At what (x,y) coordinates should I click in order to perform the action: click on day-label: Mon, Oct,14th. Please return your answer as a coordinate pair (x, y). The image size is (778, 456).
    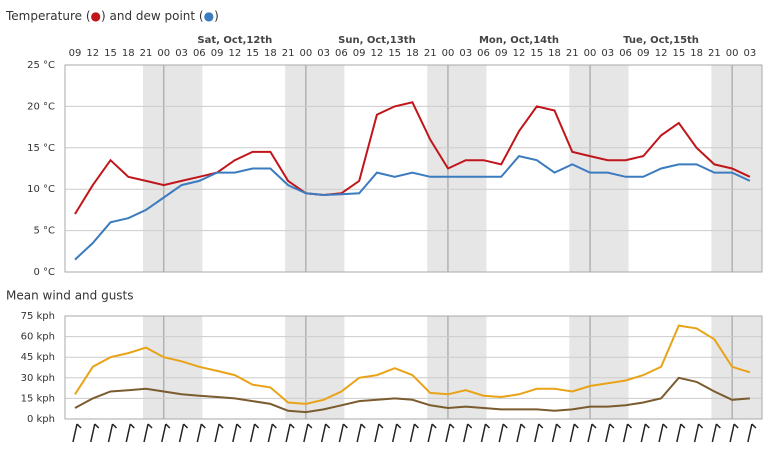
    Looking at the image, I should click on (519, 40).